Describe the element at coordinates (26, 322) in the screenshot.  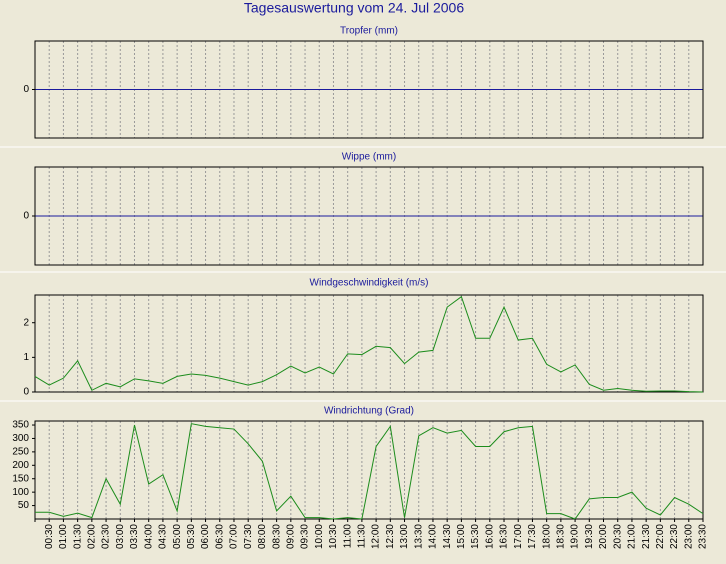
I see `y-tick-label: 2` at that location.